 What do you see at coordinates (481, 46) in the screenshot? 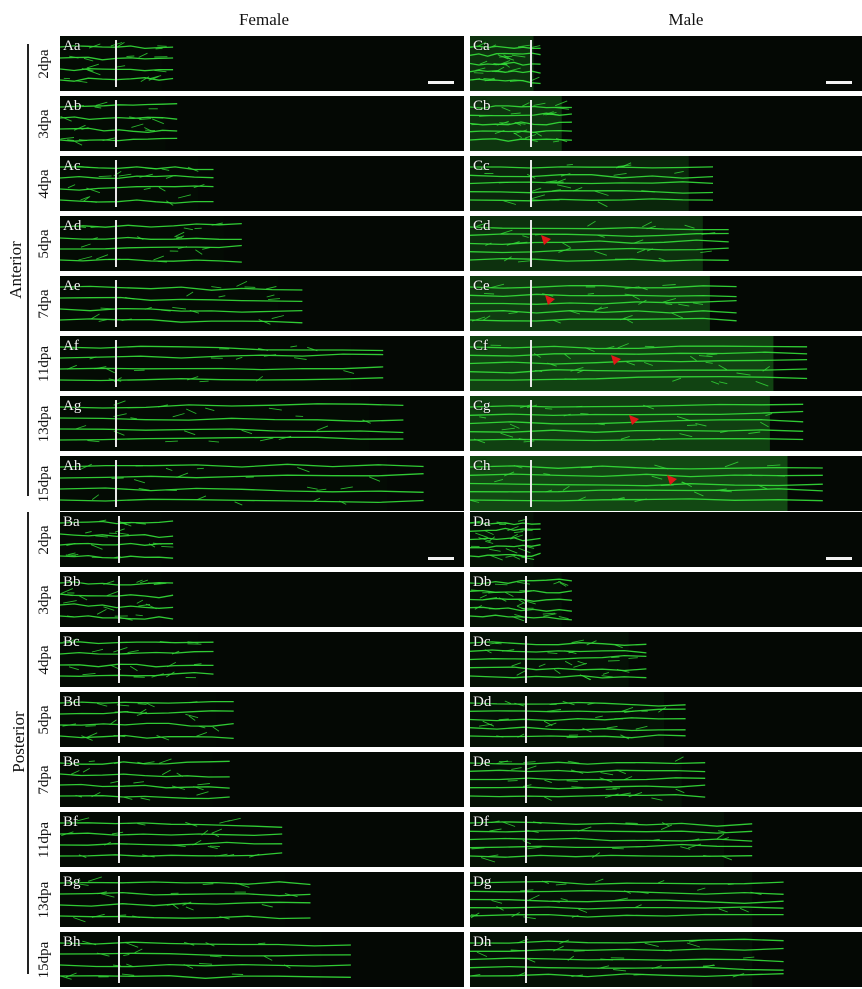
I see `panel-label: Ca` at bounding box center [481, 46].